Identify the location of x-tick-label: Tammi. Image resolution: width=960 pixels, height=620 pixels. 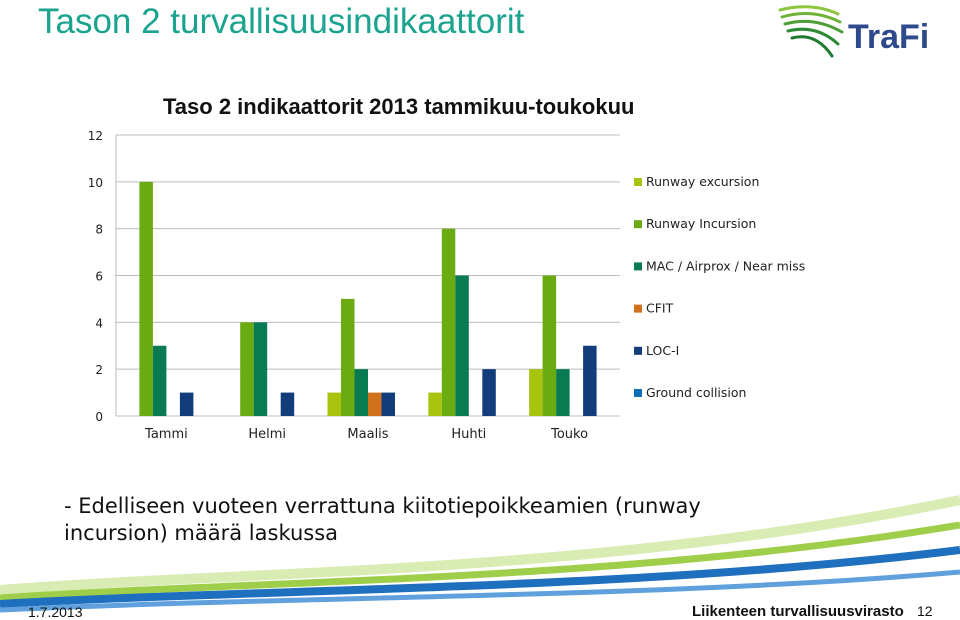
(166, 434).